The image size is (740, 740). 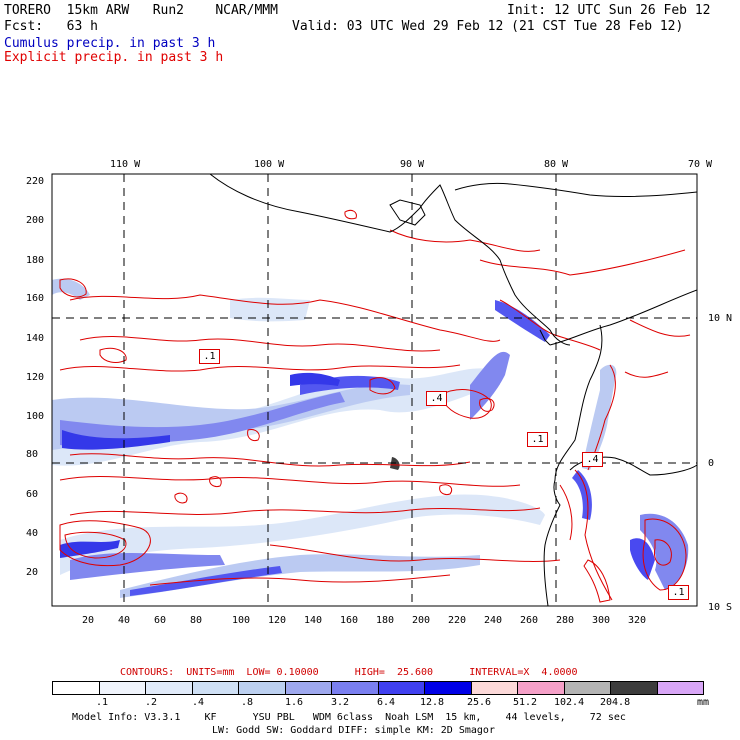 What do you see at coordinates (294, 702) in the screenshot?
I see `colorbar-label: 1.6` at bounding box center [294, 702].